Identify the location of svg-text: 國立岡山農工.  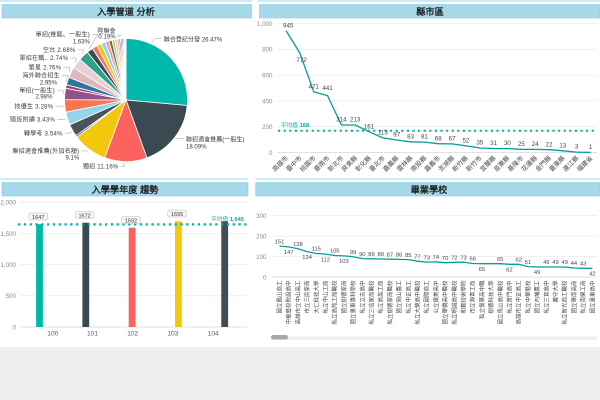
(399, 297).